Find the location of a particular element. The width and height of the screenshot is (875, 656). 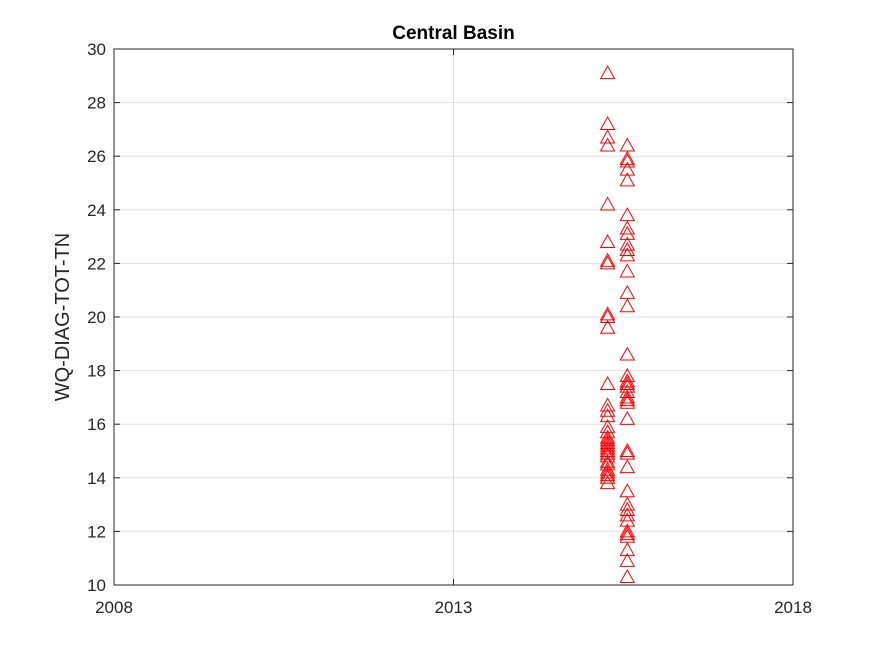

y-tick-label: 14 is located at coordinates (96, 478).